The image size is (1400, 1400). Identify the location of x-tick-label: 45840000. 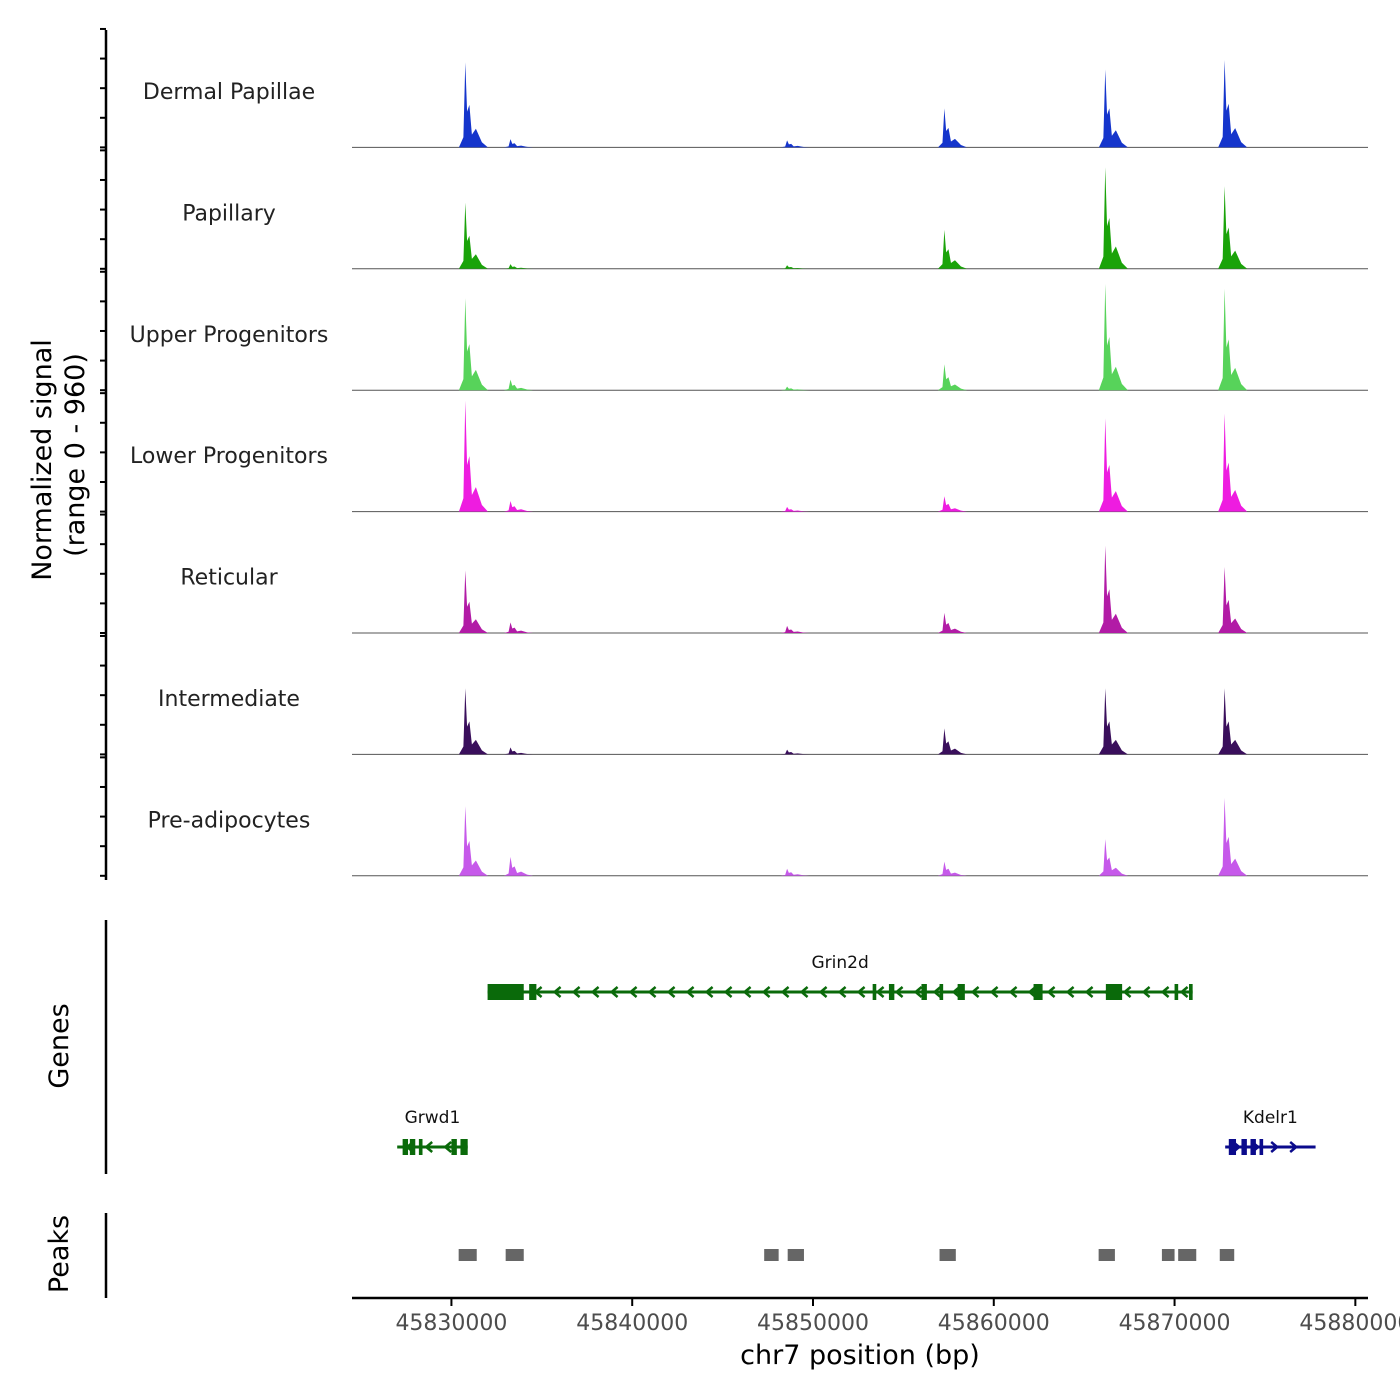
(632, 1323).